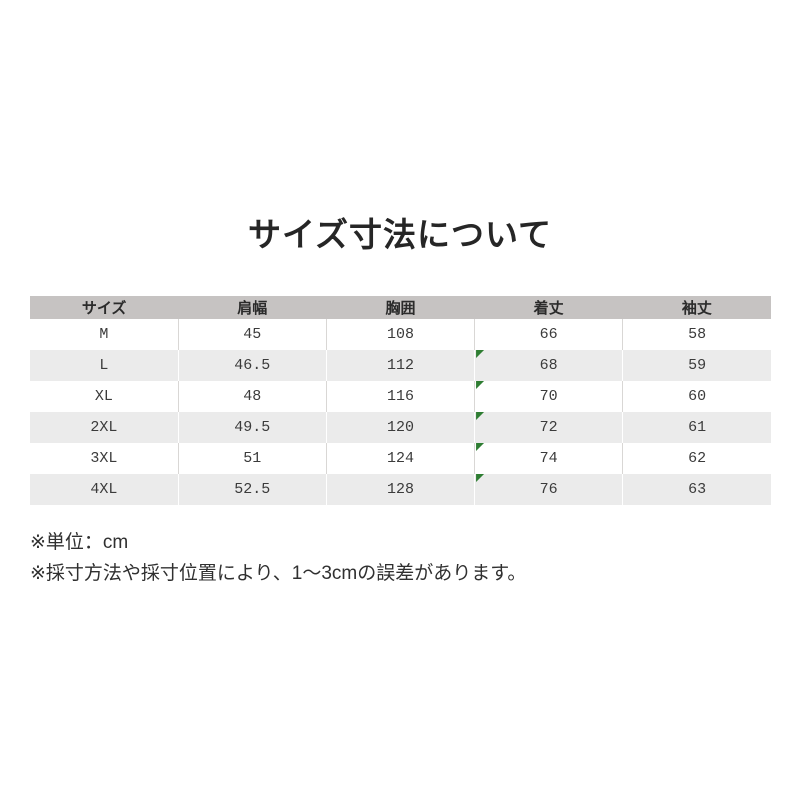  I want to click on cell-shoulder: 46.5, so click(252, 365).